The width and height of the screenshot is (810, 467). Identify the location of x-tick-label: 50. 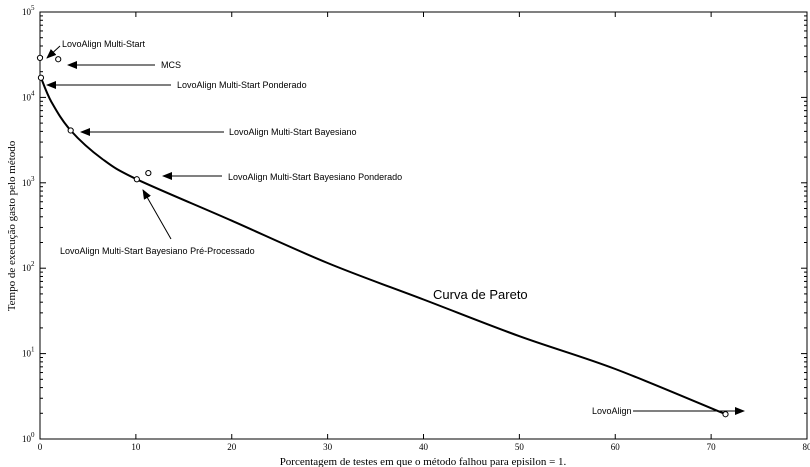
(520, 447).